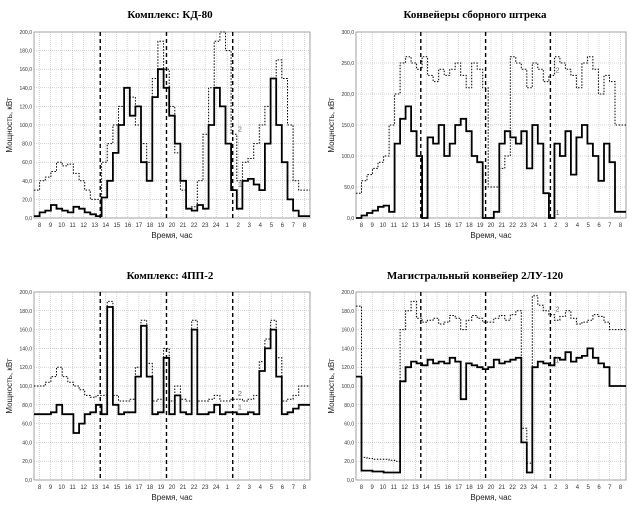  I want to click on x-tick-label: 6, so click(599, 226).